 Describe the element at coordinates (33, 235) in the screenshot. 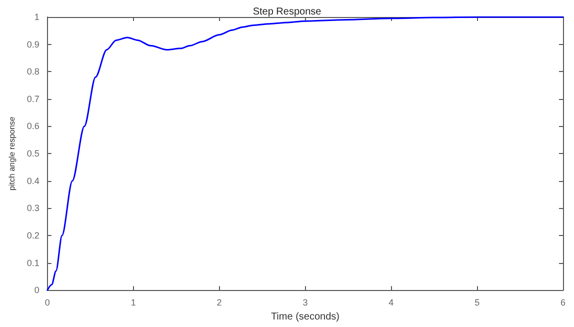

I see `y-tick-label: 0.2` at that location.